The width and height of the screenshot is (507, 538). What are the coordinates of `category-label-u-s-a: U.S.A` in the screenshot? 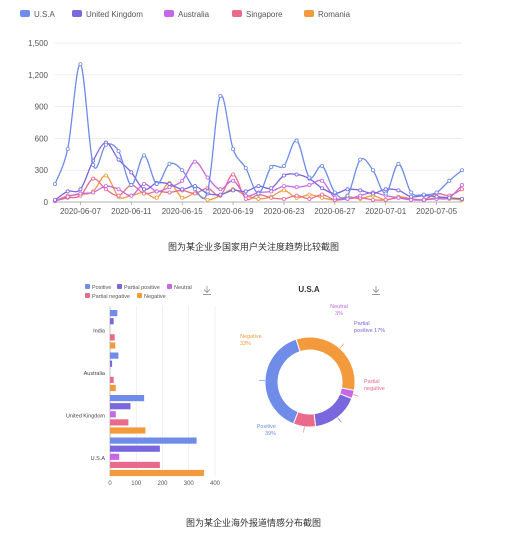 It's located at (98, 459).